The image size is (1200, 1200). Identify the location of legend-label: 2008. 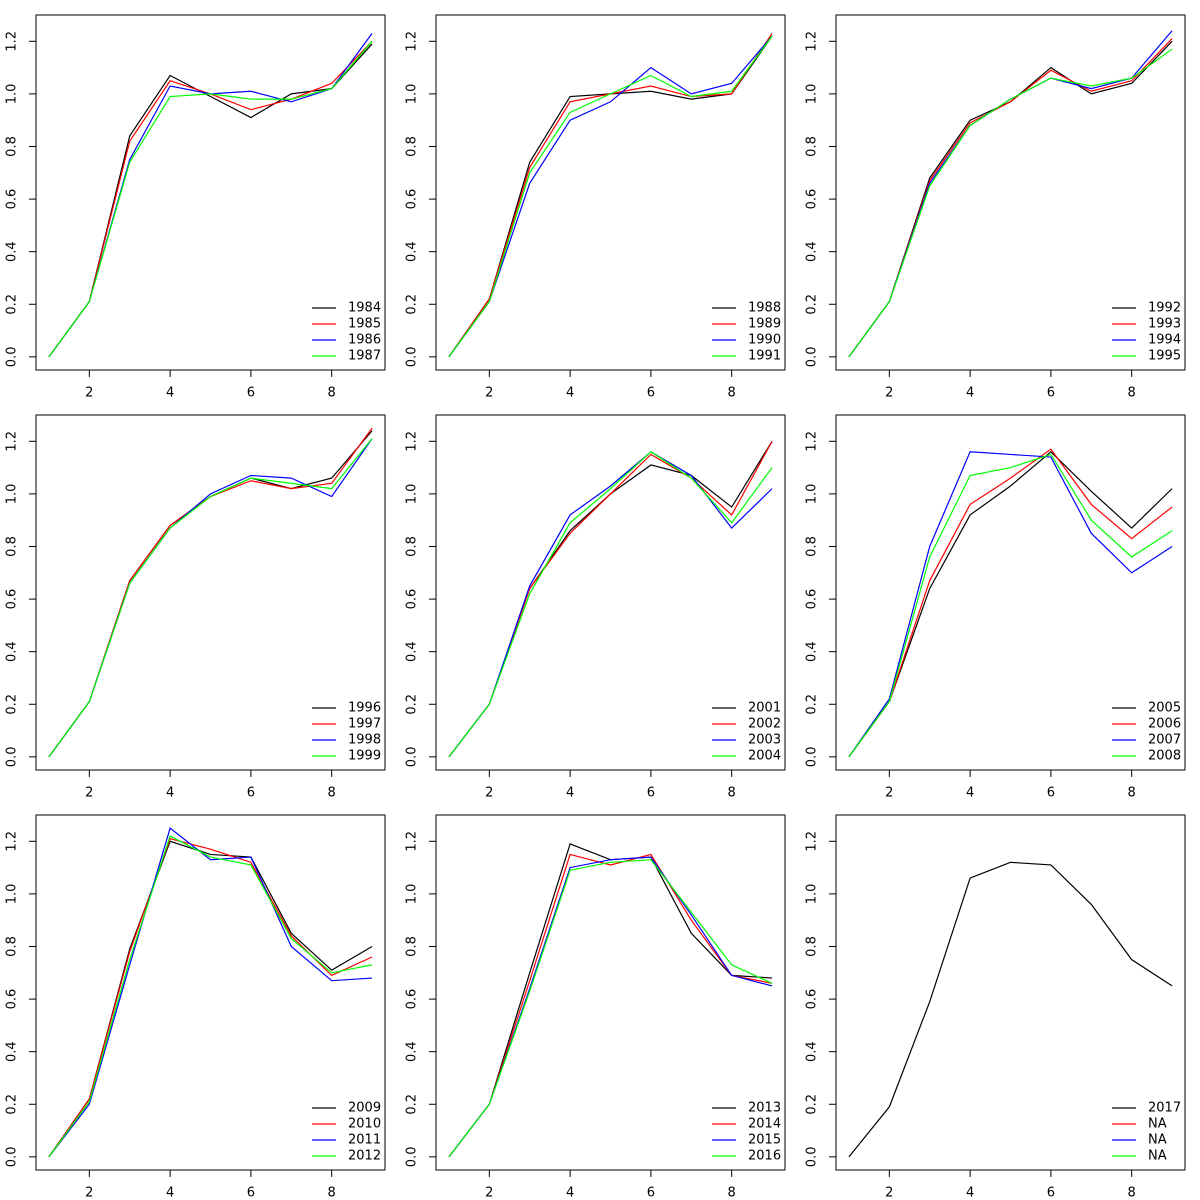
(1164, 756).